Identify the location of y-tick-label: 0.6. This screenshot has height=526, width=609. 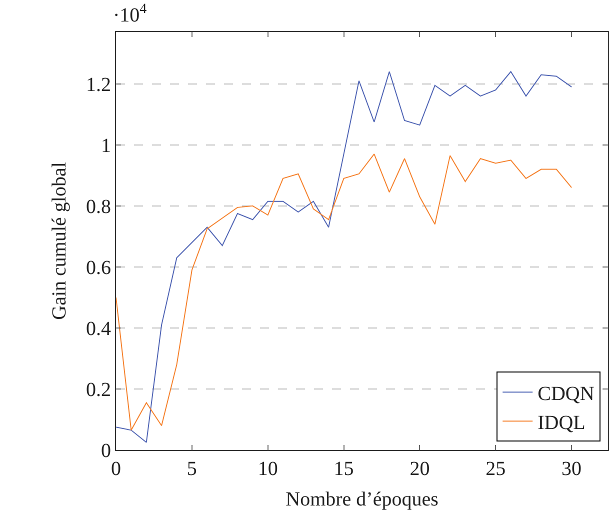
(98, 267).